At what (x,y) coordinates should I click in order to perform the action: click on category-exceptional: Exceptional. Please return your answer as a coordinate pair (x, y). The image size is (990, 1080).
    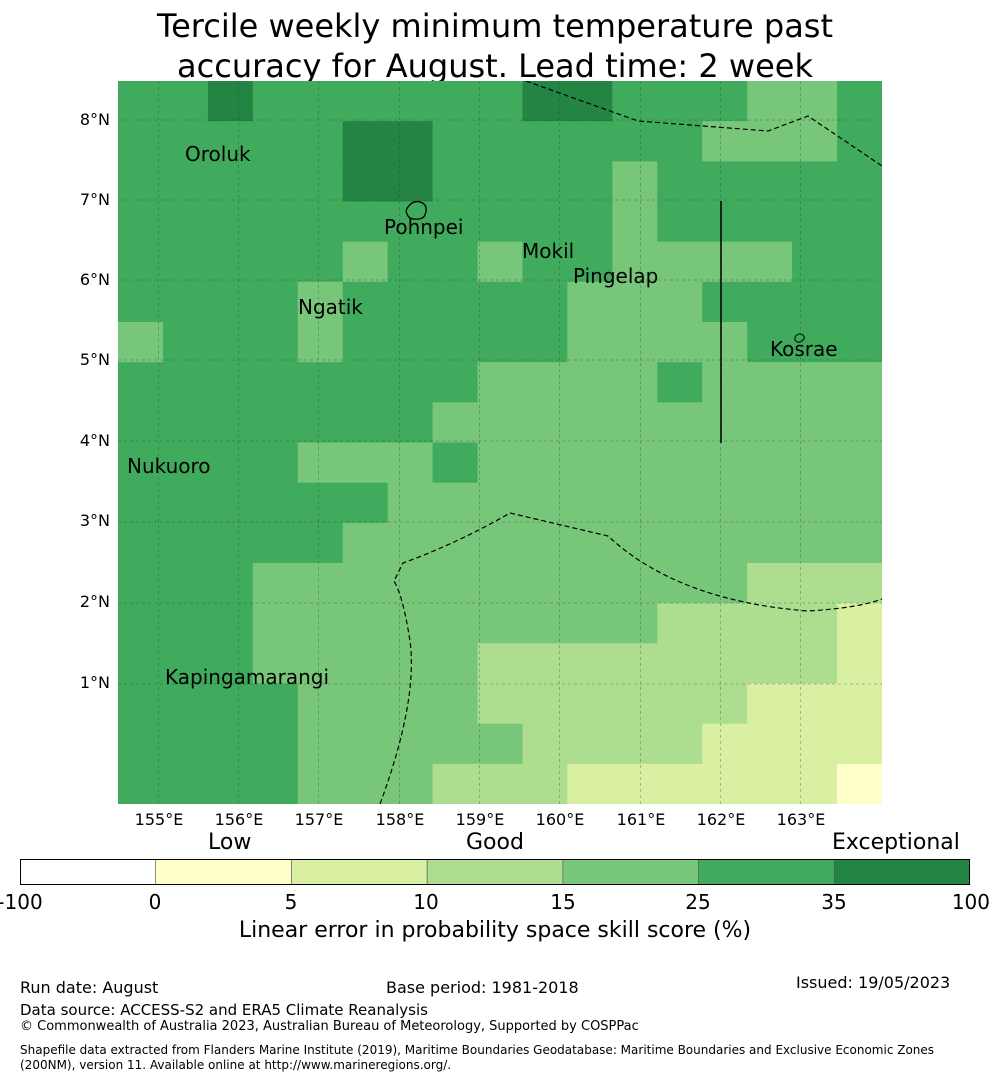
    Looking at the image, I should click on (896, 842).